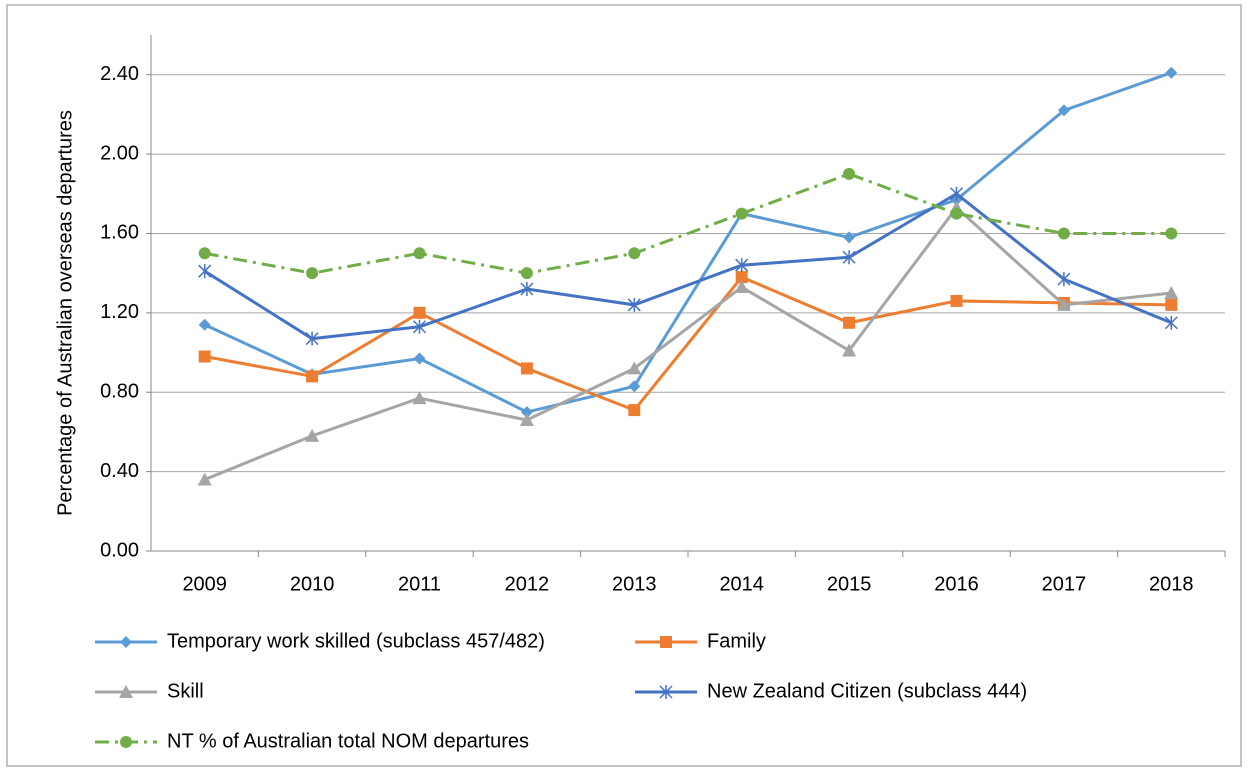  I want to click on x-tick-label: 2015, so click(849, 584).